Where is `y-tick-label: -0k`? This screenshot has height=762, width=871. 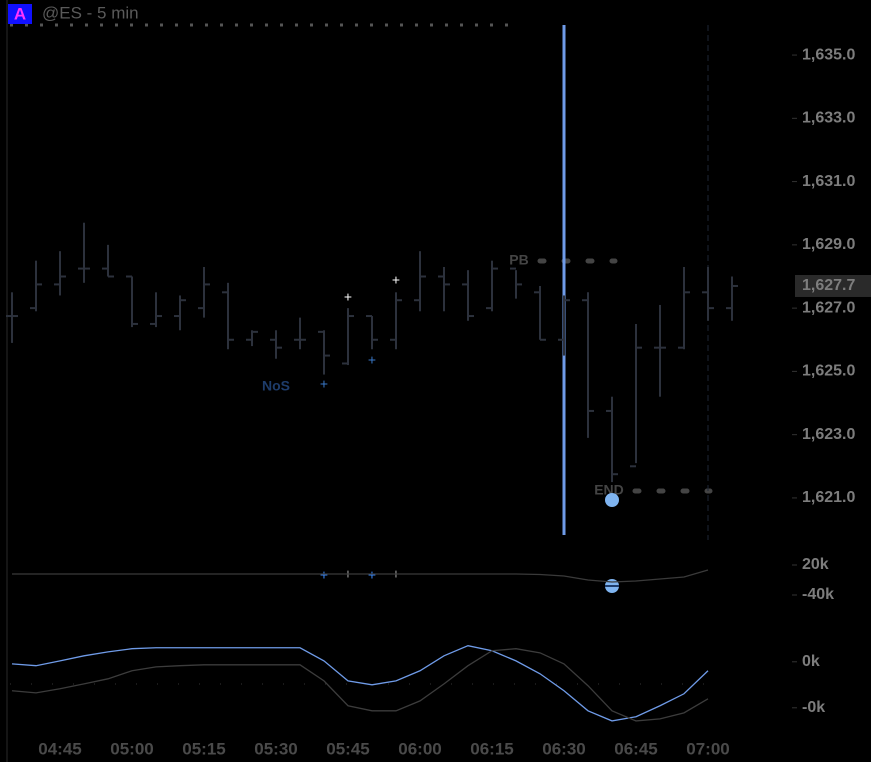 y-tick-label: -0k is located at coordinates (813, 707).